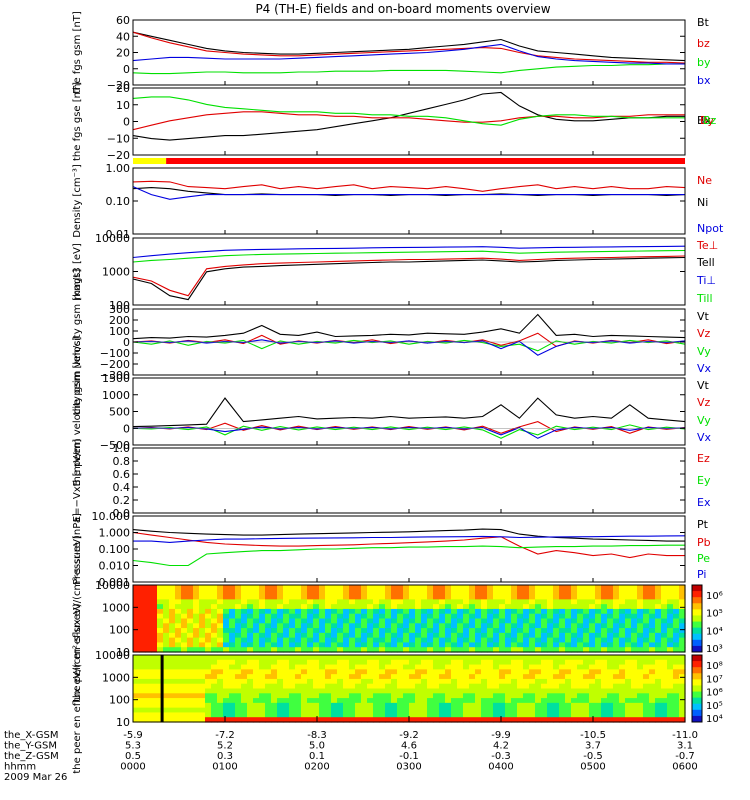 This screenshot has width=750, height=800. What do you see at coordinates (714, 631) in the screenshot?
I see `colorbar-label: 10⁴` at bounding box center [714, 631].